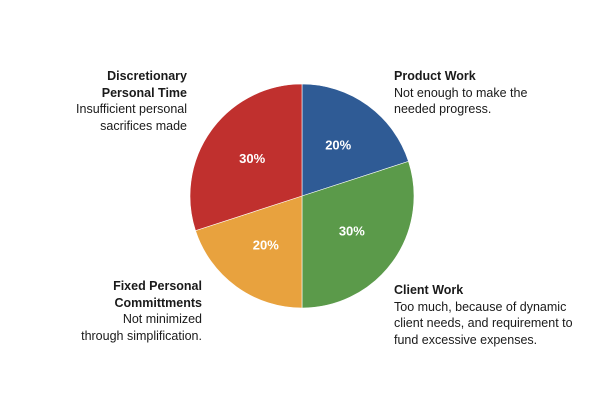  What do you see at coordinates (483, 323) in the screenshot?
I see `callout-description-line: client needs, and requirement to` at bounding box center [483, 323].